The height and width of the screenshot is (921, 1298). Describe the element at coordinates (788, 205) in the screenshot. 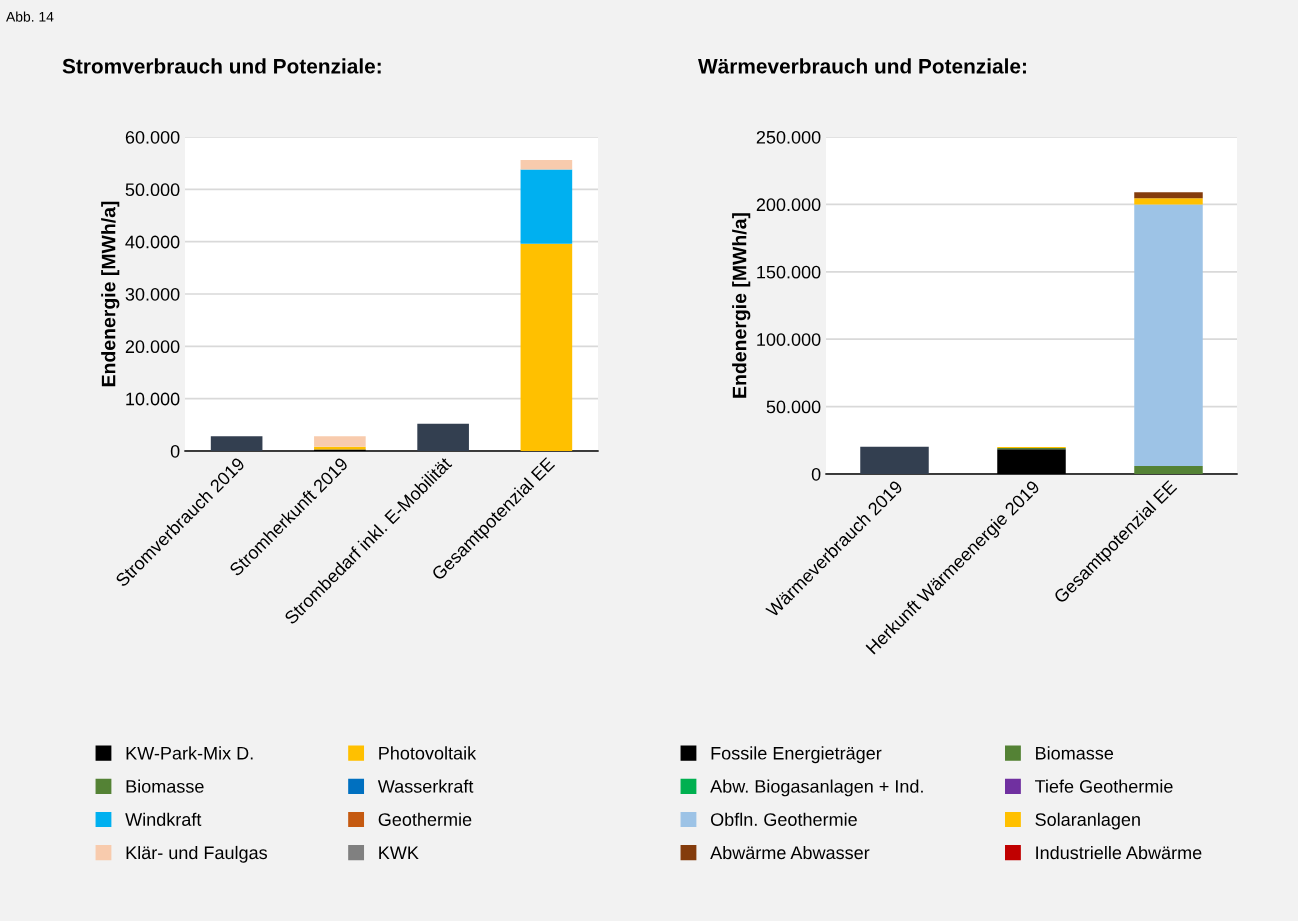

I see `y-tick-label: 200.000` at that location.